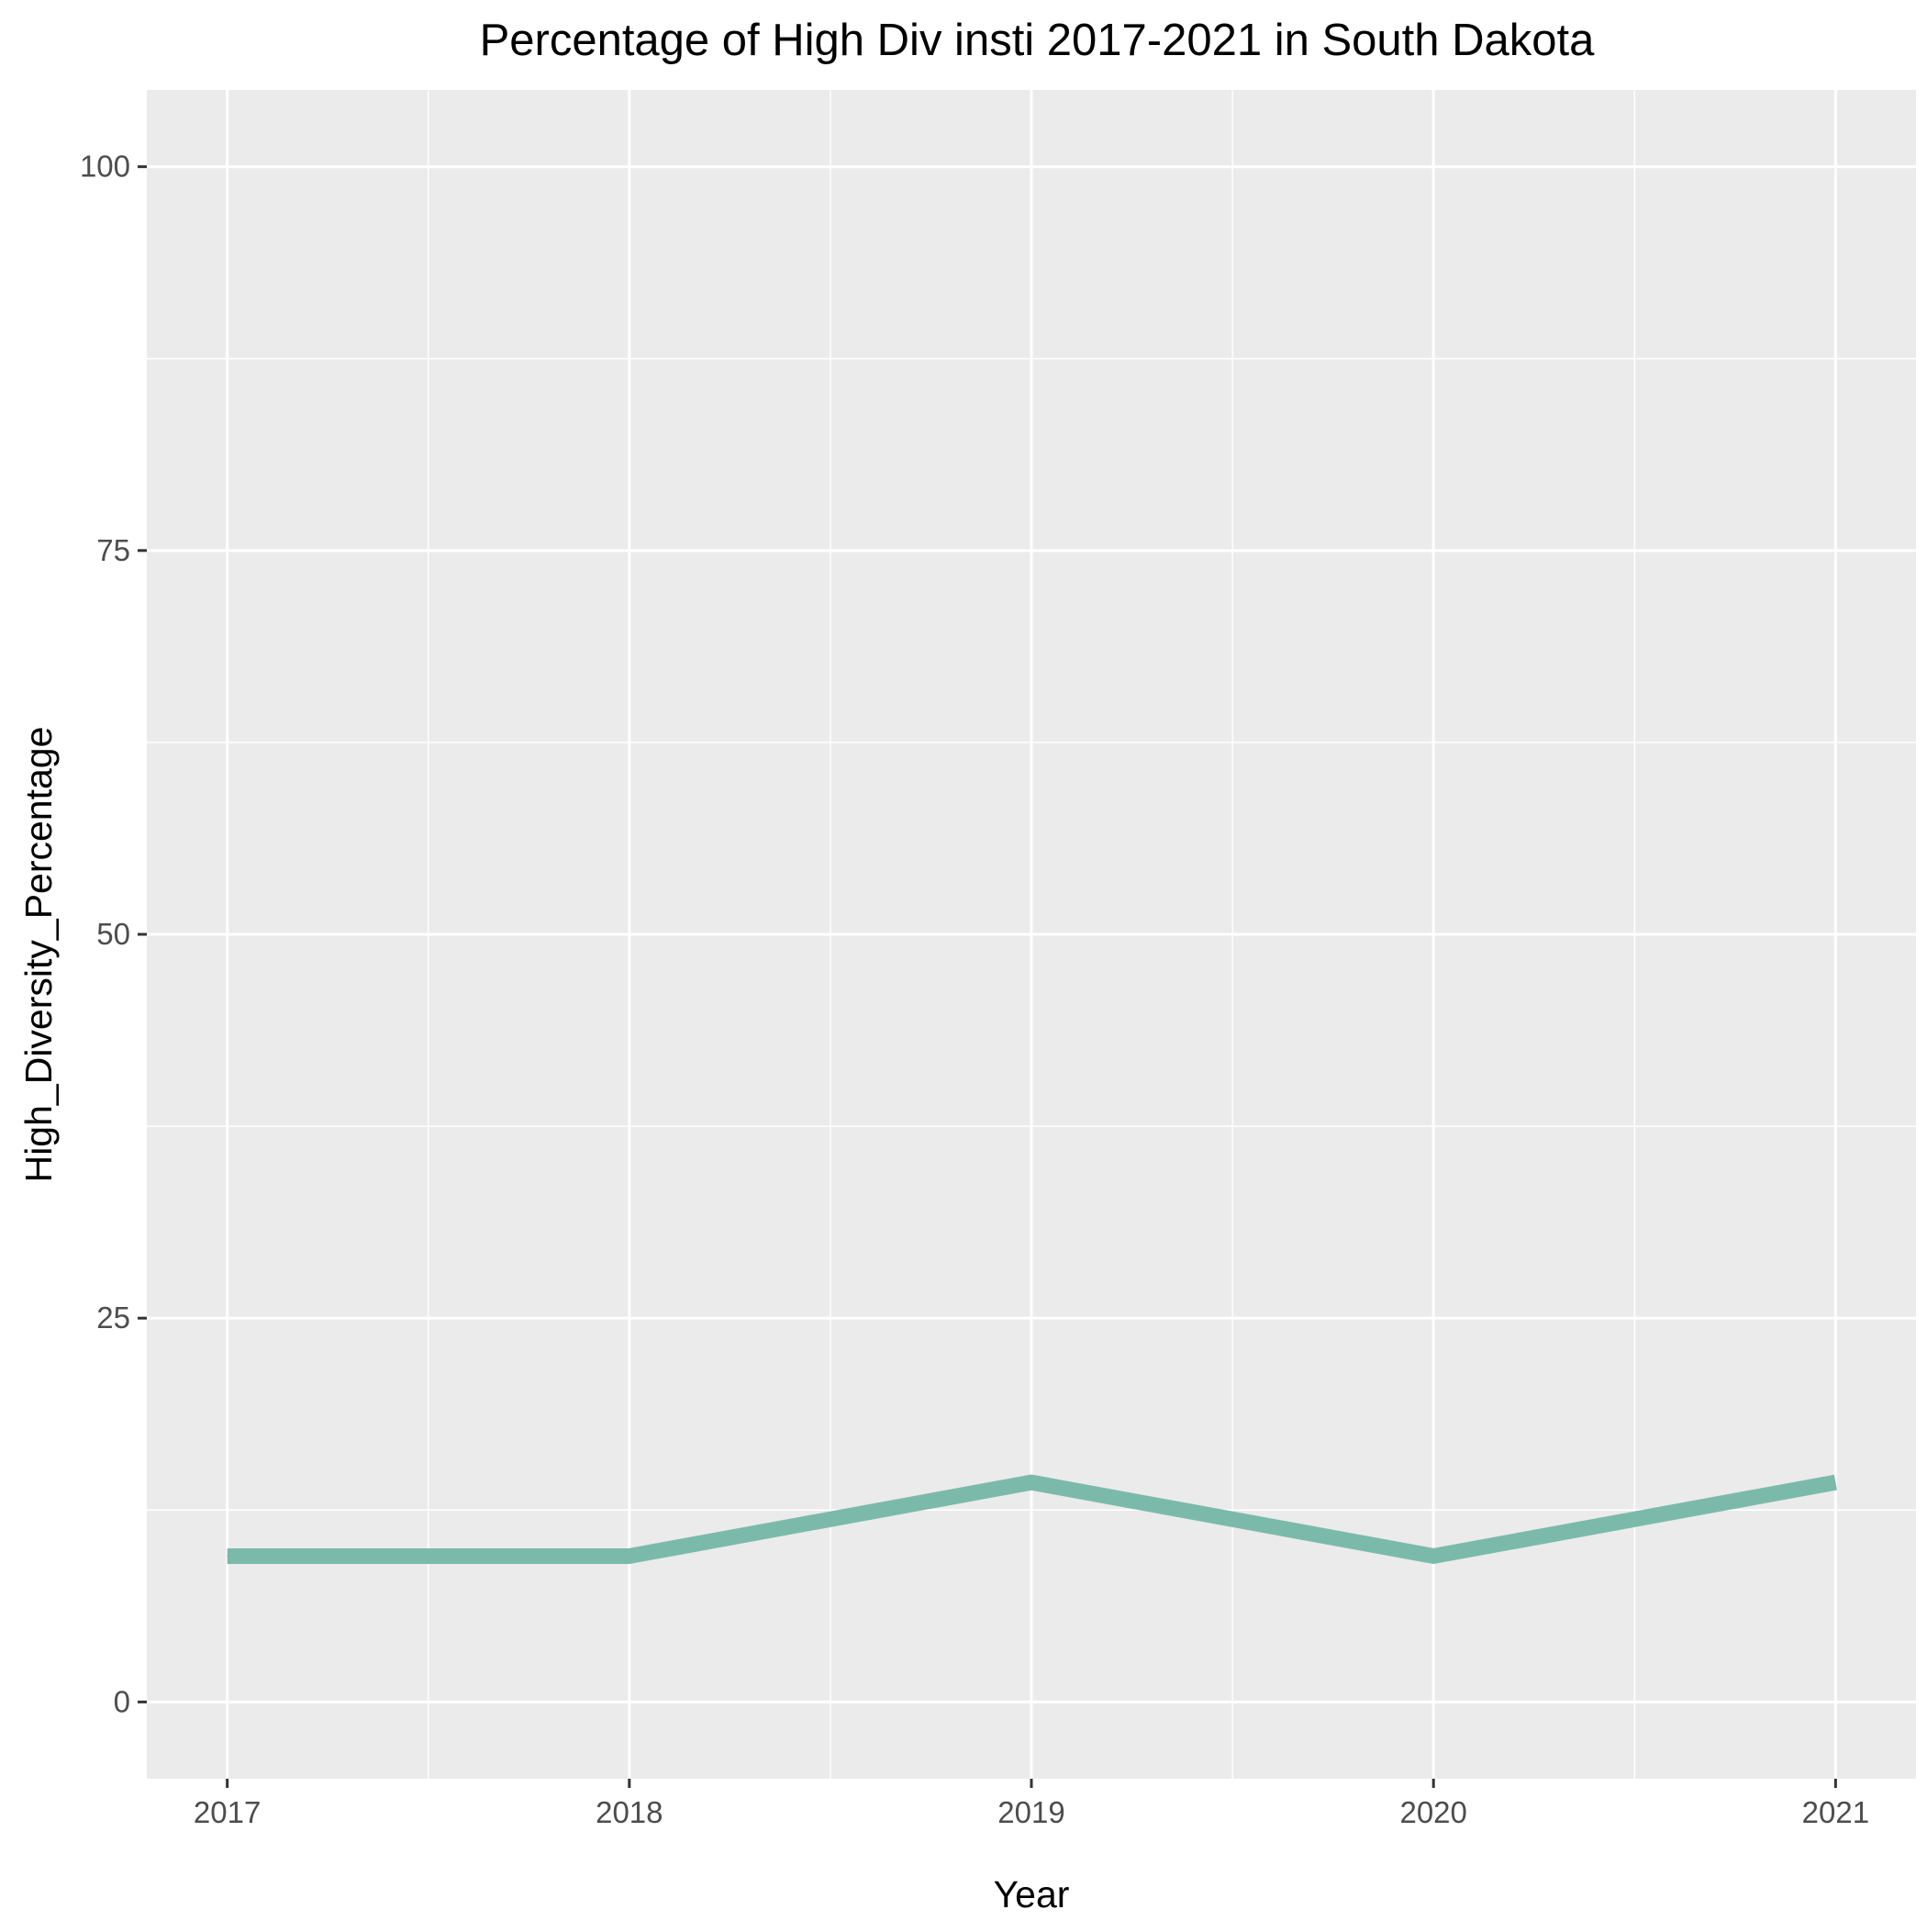 This screenshot has height=1932, width=1927. What do you see at coordinates (1432, 1812) in the screenshot?
I see `x-tick-label: 2020` at bounding box center [1432, 1812].